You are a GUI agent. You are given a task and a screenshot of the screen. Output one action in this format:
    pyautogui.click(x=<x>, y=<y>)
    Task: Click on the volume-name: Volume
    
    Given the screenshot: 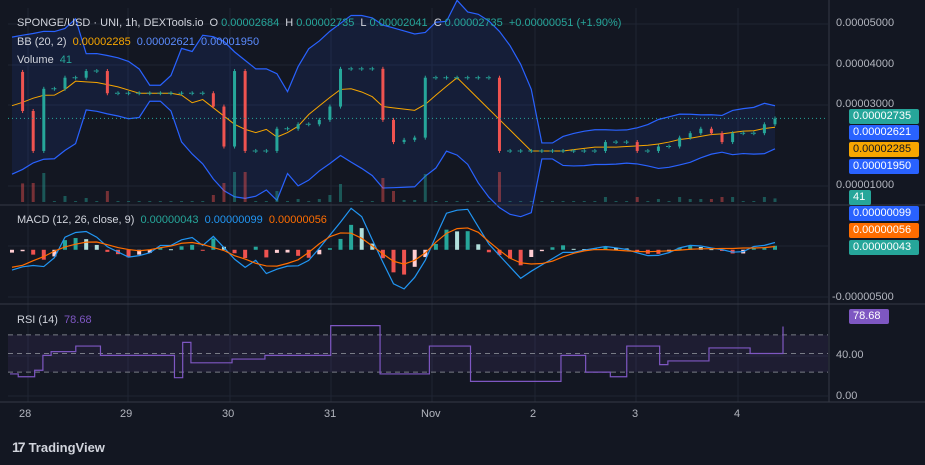 What is the action you would take?
    pyautogui.click(x=35, y=60)
    